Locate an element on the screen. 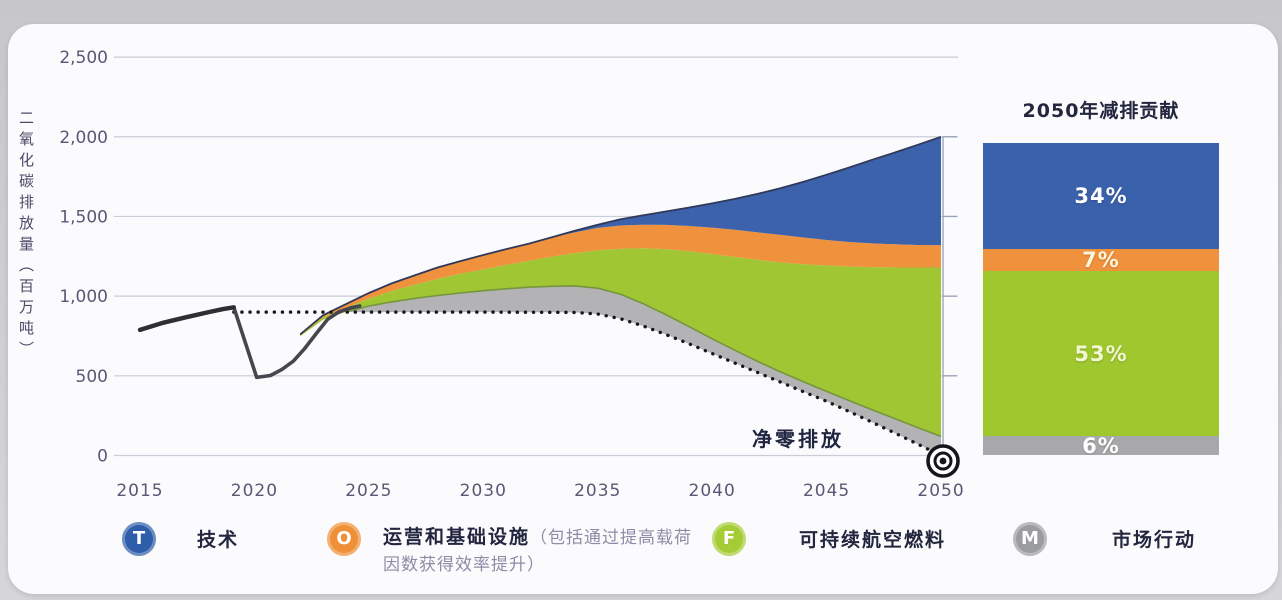  saf-legend-icon: F is located at coordinates (729, 539).